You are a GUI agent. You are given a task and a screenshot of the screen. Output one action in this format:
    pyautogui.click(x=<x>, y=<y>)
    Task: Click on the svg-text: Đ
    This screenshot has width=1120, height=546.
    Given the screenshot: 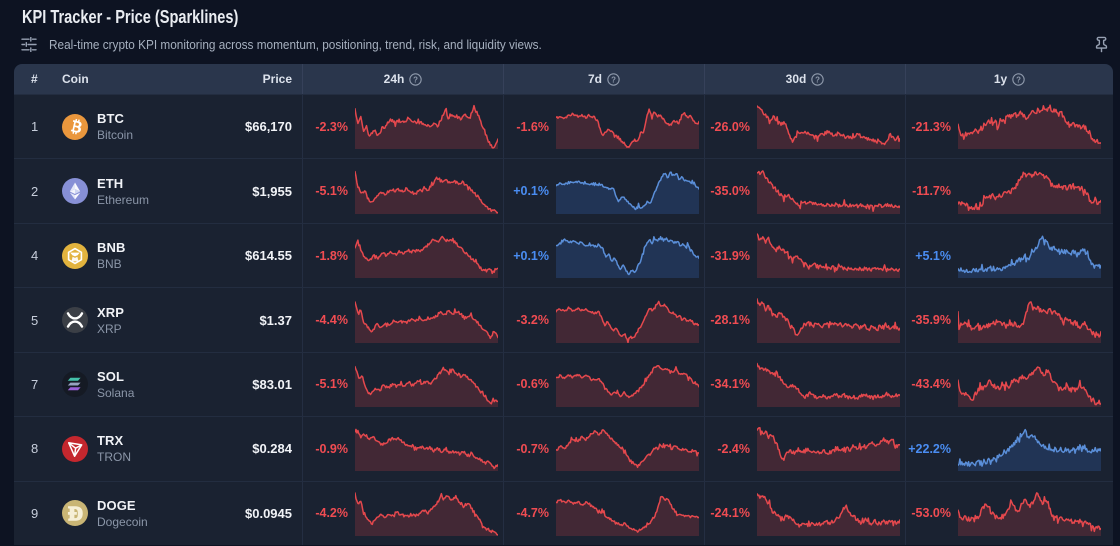 What is the action you would take?
    pyautogui.click(x=75, y=514)
    